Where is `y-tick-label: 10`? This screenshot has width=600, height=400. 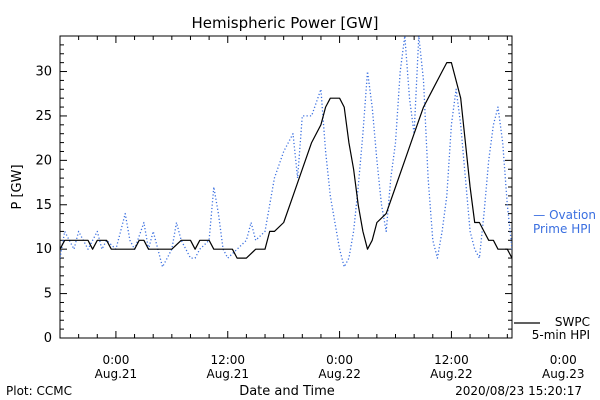
y-tick-label: 10 is located at coordinates (43, 249).